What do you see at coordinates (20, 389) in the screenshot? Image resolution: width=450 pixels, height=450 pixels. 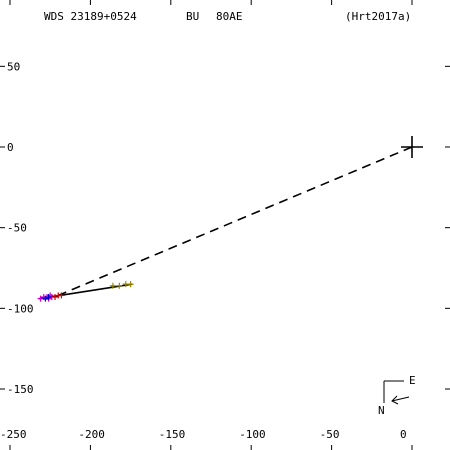 I see `y-tick-label: -150` at bounding box center [20, 389].